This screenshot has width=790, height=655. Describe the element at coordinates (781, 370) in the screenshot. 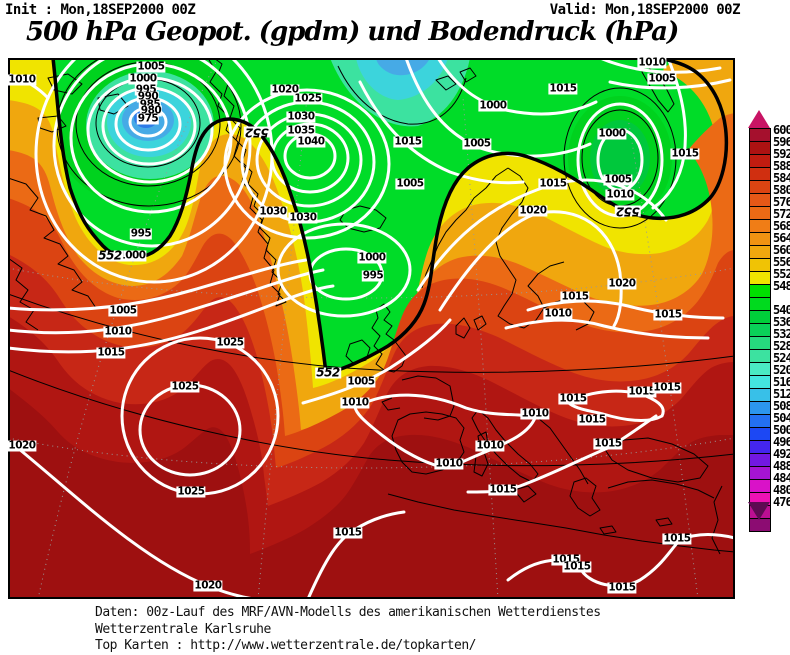

I see `legend-value-label: 520` at that location.